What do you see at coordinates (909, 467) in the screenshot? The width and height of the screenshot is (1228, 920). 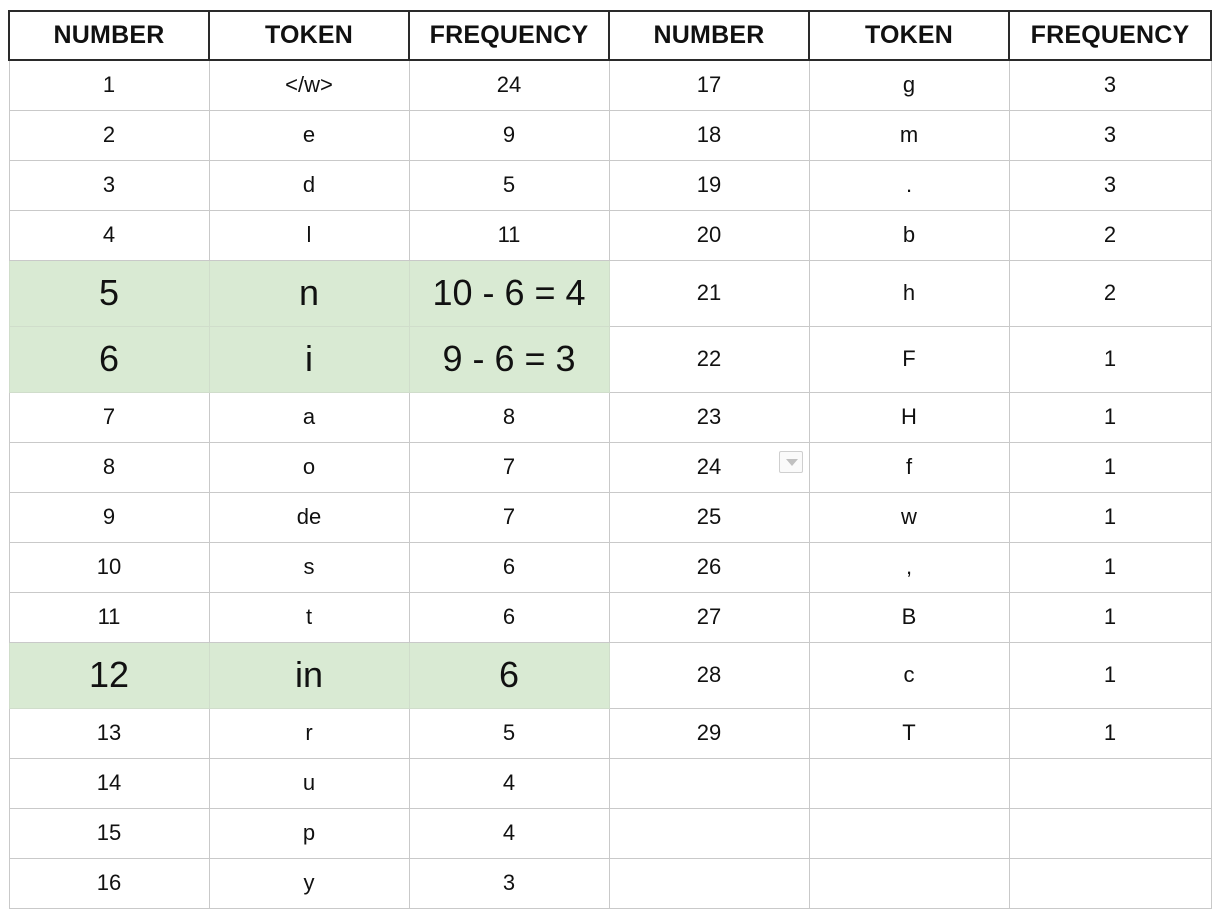 I see `cell-token-right: f` at bounding box center [909, 467].